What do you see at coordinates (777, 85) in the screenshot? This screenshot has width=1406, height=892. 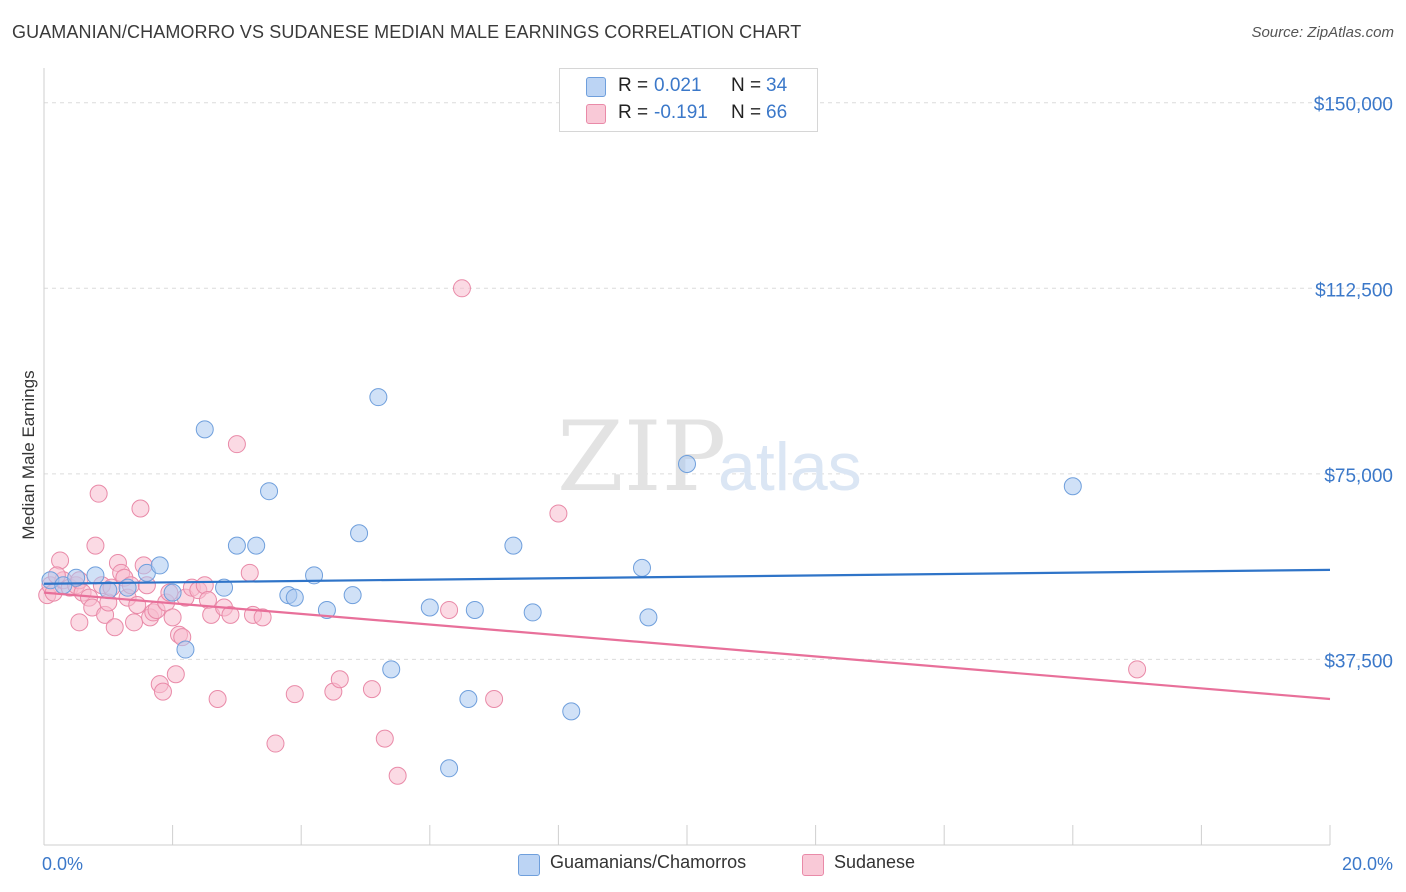 I see `legend-n-value: 34` at bounding box center [777, 85].